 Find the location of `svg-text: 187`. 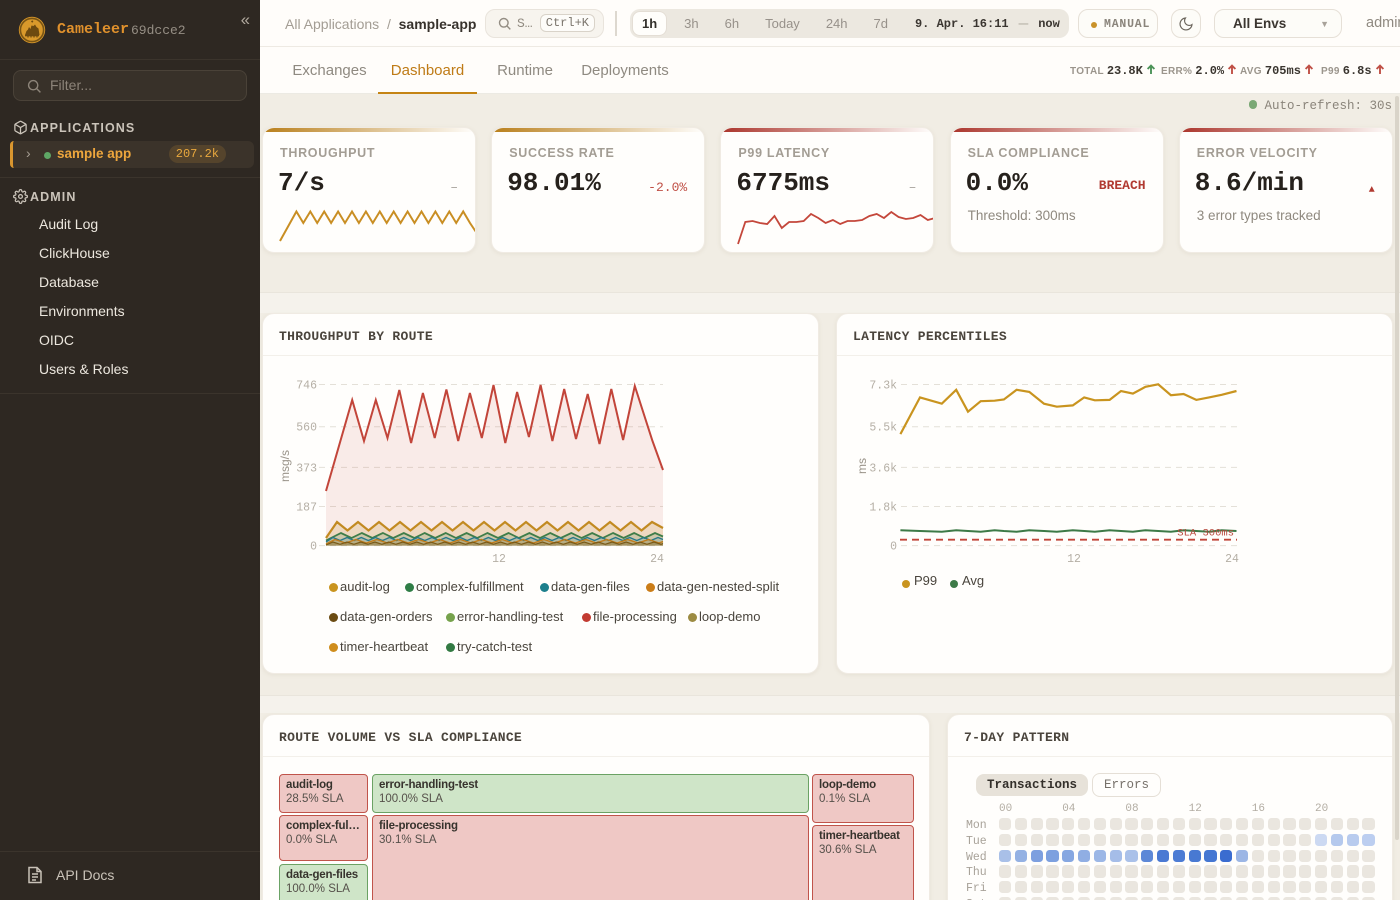

svg-text: 187 is located at coordinates (306, 508).